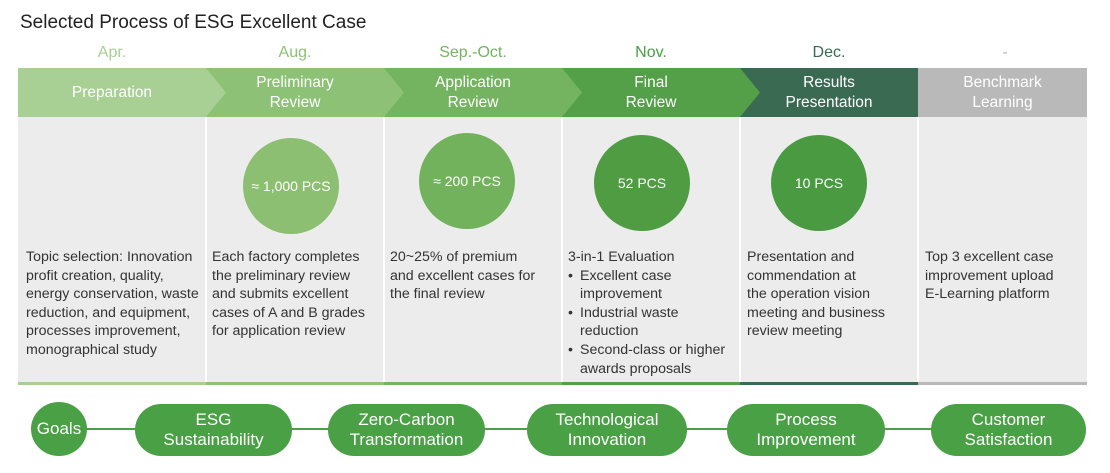  I want to click on goals-circle: Goals, so click(59, 429).